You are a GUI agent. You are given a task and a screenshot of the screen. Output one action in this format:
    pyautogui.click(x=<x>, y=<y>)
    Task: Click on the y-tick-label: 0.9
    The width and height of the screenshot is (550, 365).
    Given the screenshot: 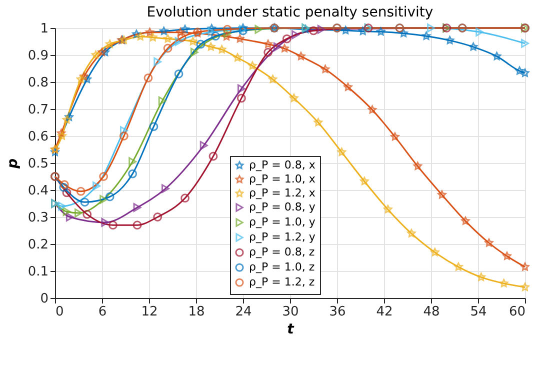 What is the action you would take?
    pyautogui.click(x=38, y=56)
    